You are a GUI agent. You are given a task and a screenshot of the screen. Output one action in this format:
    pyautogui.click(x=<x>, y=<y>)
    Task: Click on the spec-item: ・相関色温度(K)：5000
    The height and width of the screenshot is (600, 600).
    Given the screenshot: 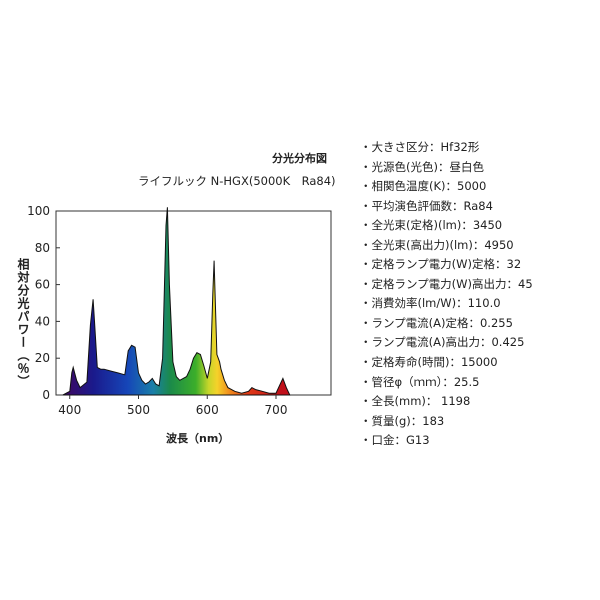 What is the action you would take?
    pyautogui.click(x=423, y=186)
    